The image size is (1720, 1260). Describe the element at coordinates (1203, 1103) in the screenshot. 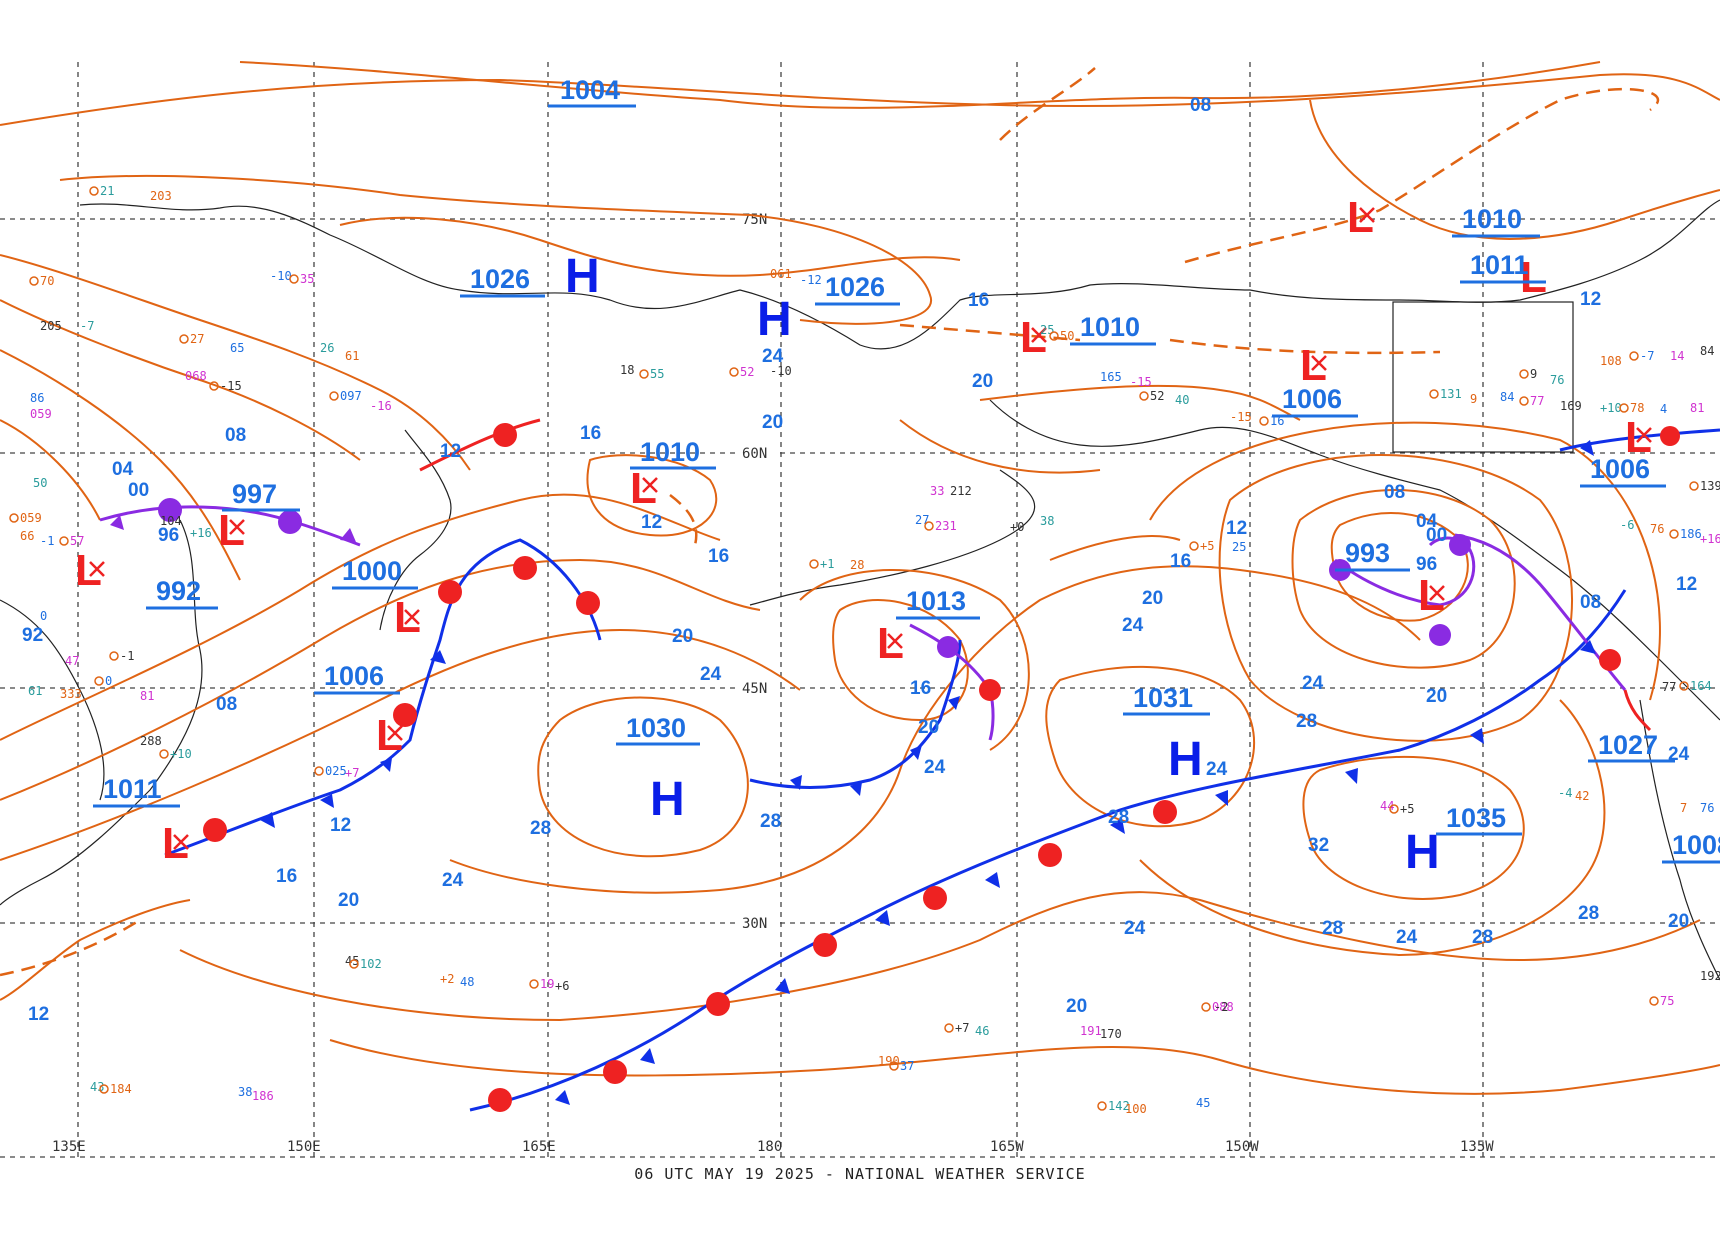

I see `station-observation: 45` at that location.